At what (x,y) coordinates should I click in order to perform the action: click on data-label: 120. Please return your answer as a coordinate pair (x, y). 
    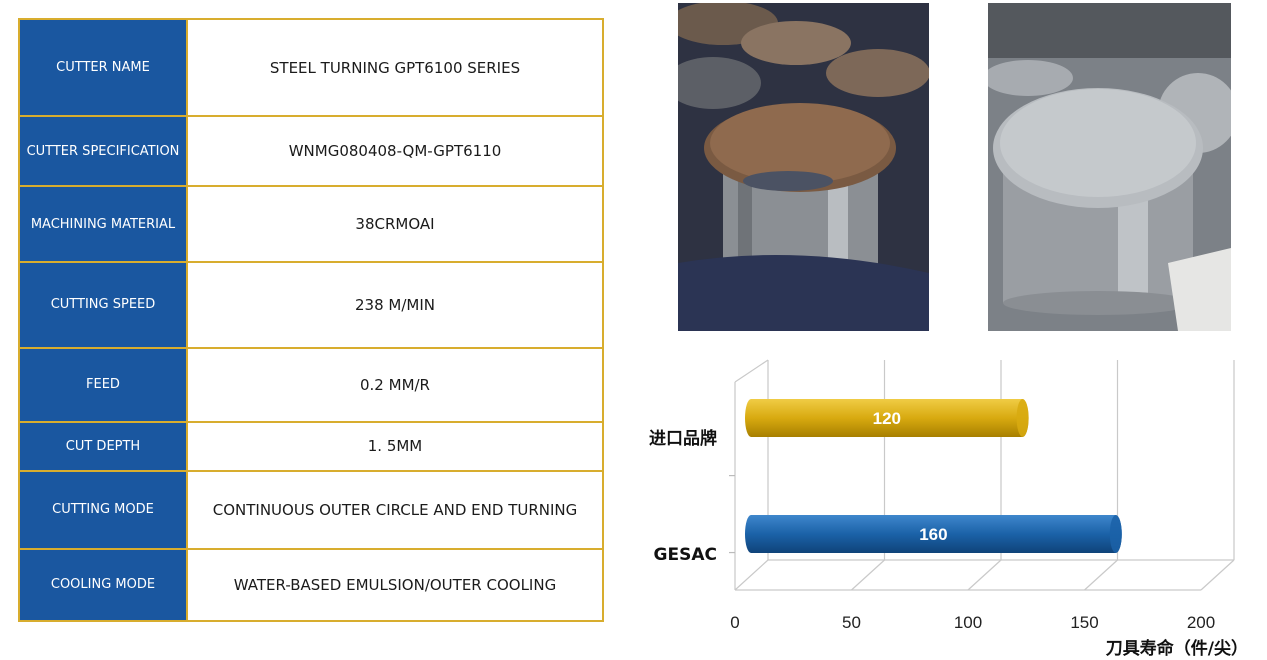
    Looking at the image, I should click on (887, 418).